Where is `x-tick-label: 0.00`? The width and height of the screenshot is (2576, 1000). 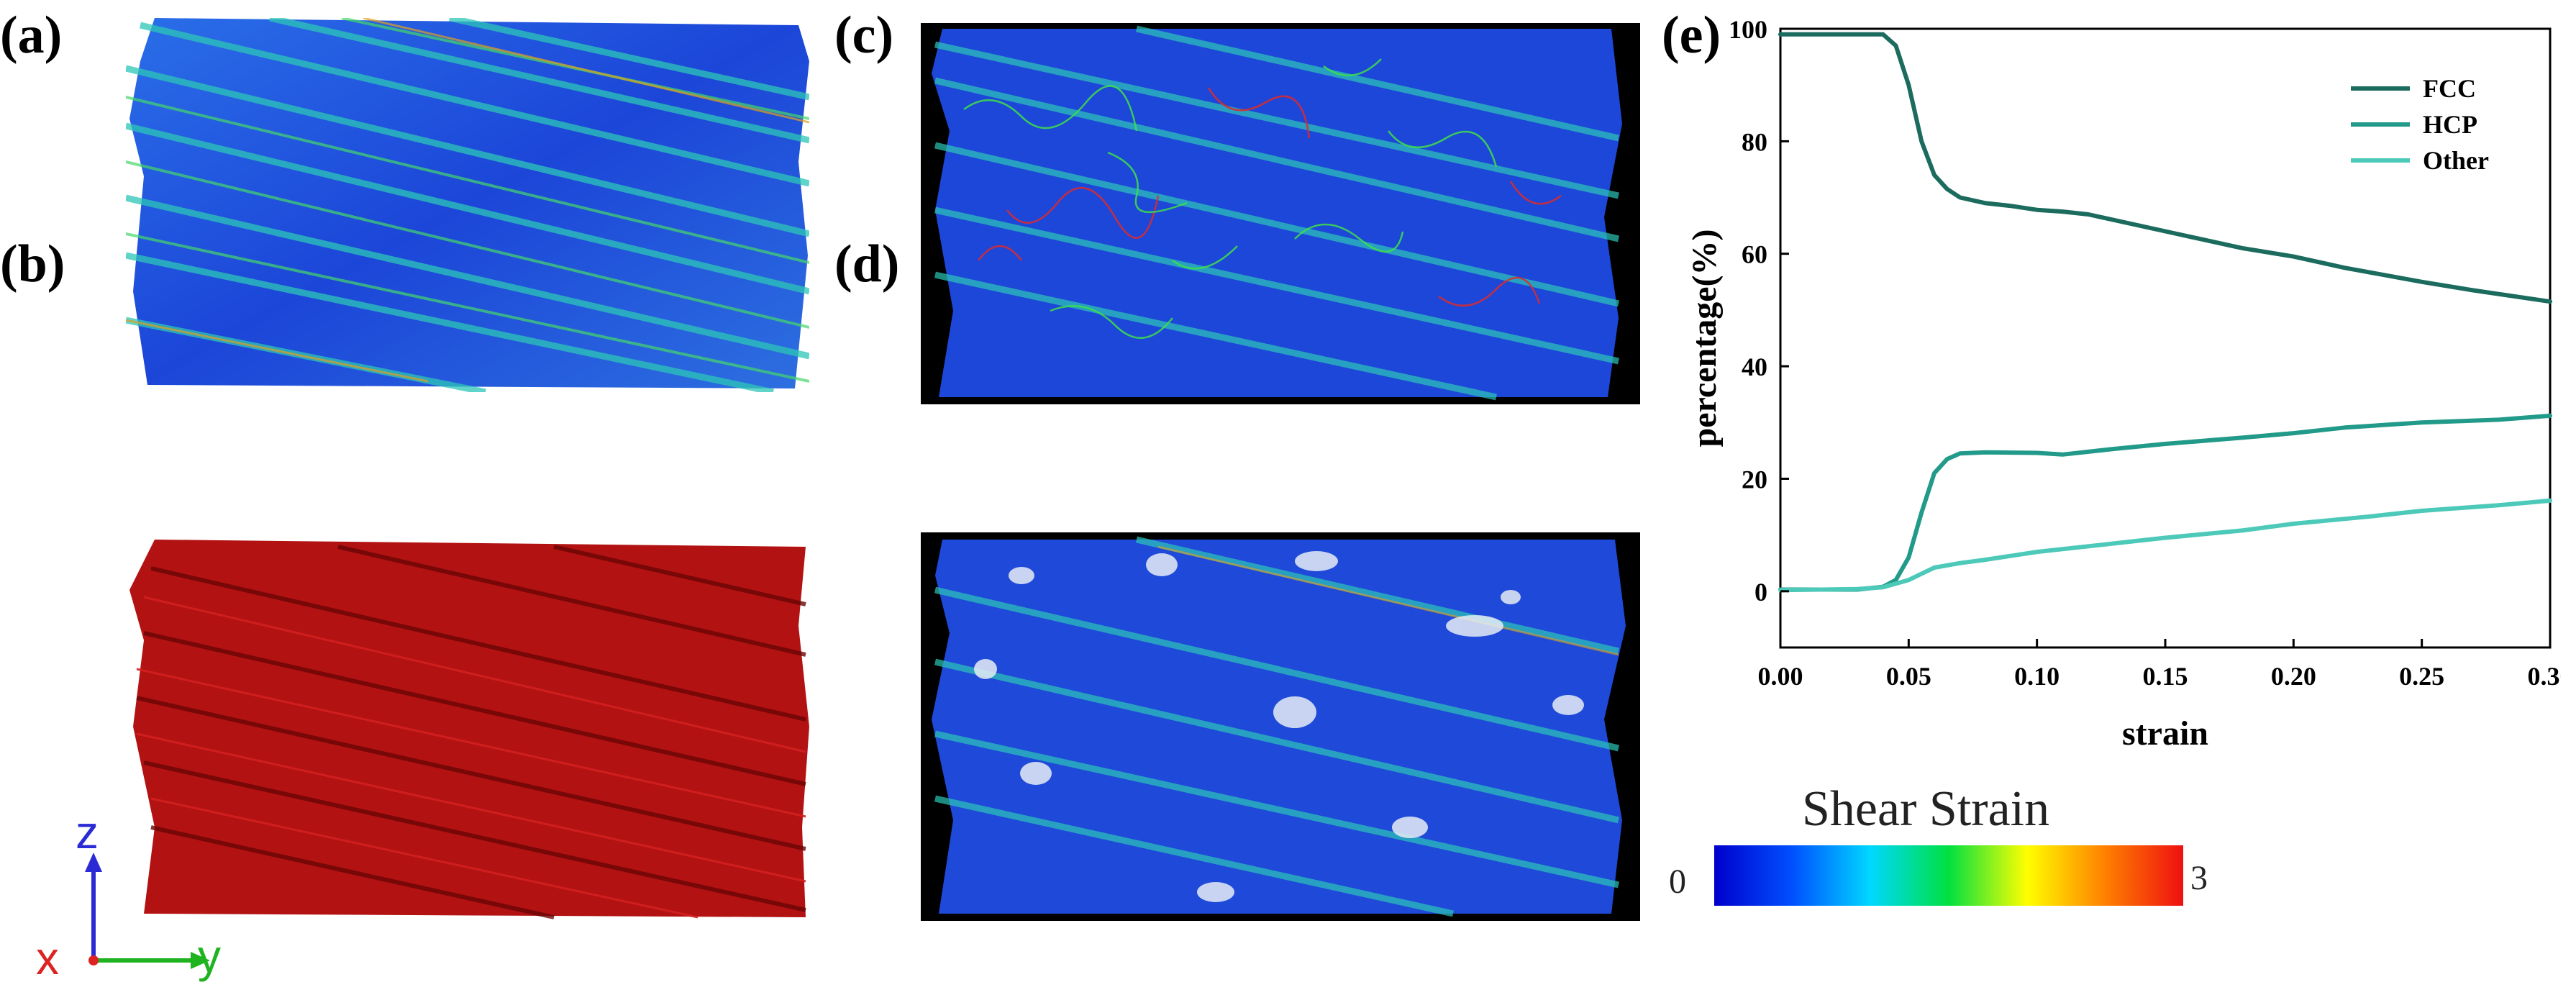
x-tick-label: 0.00 is located at coordinates (1780, 676).